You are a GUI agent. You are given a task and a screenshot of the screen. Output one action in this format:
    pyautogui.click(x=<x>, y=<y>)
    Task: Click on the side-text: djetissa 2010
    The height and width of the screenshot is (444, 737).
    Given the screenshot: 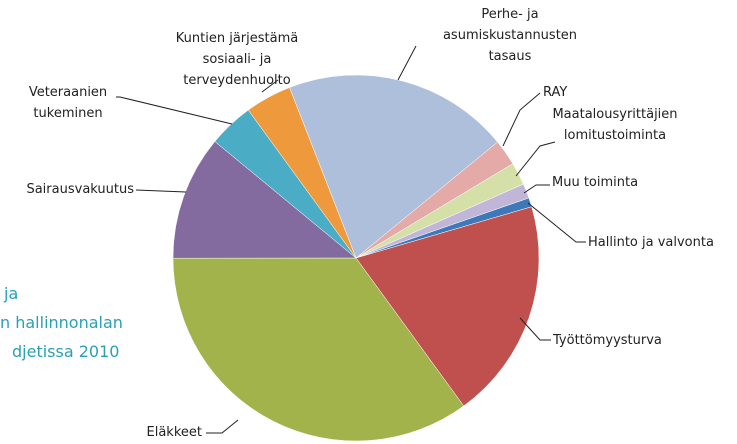 What is the action you would take?
    pyautogui.click(x=66, y=351)
    